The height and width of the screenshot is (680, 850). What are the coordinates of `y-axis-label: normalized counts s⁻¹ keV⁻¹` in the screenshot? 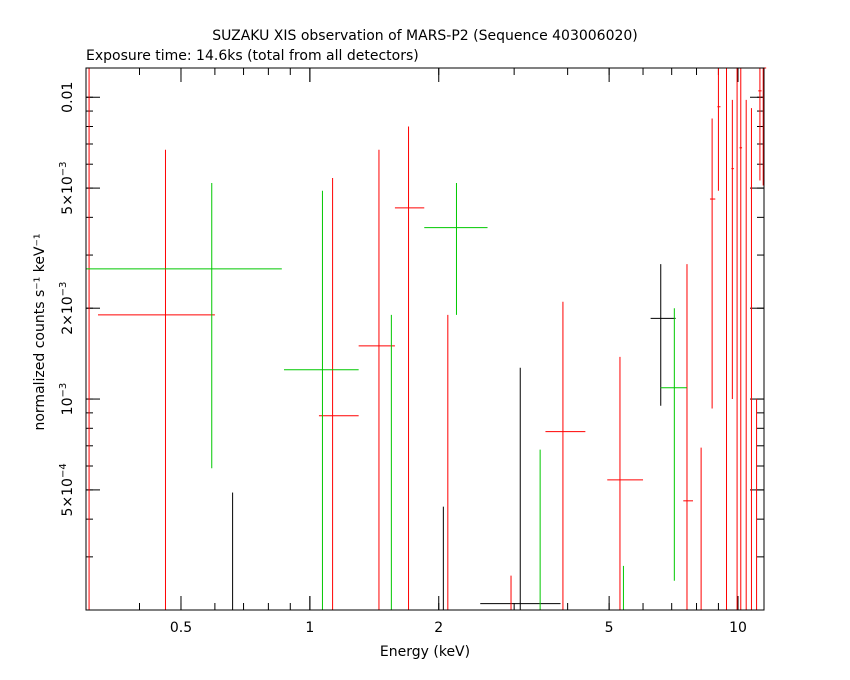 It's located at (40, 331).